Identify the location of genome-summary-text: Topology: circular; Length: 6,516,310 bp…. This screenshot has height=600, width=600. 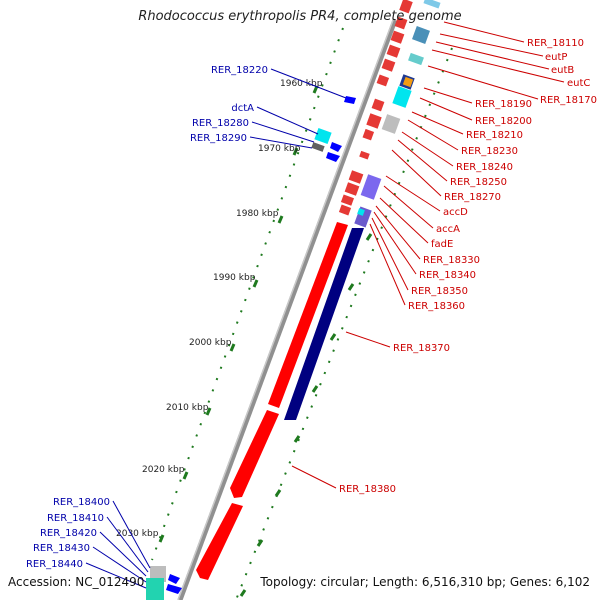
(425, 582).